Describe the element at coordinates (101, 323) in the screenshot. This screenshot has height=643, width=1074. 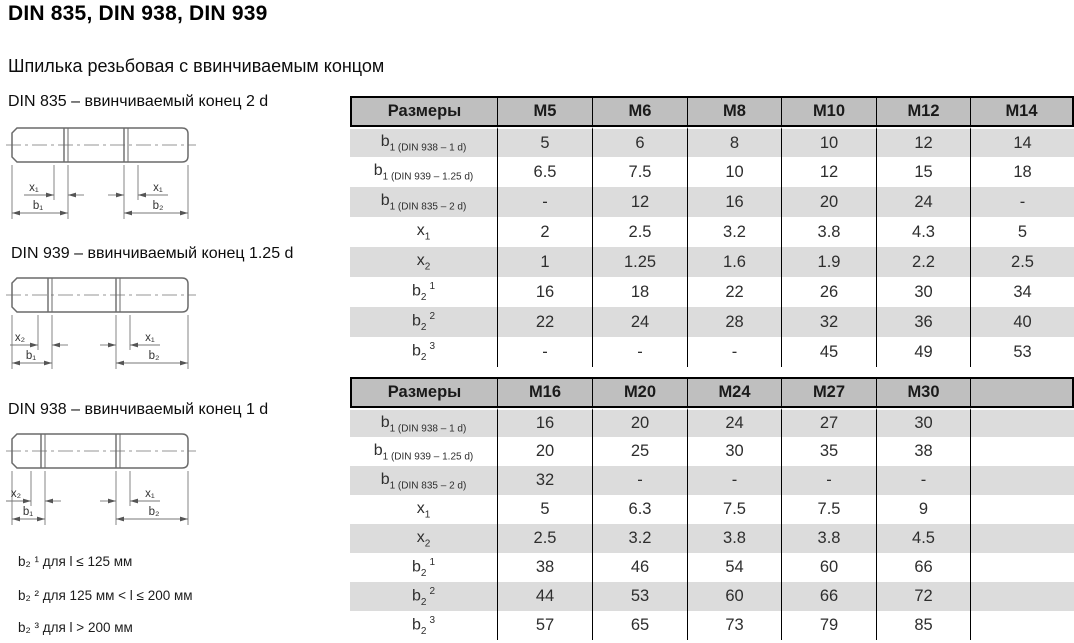
I see `stud-diagram-din939: x₂ x₁ b₁ b₂` at that location.